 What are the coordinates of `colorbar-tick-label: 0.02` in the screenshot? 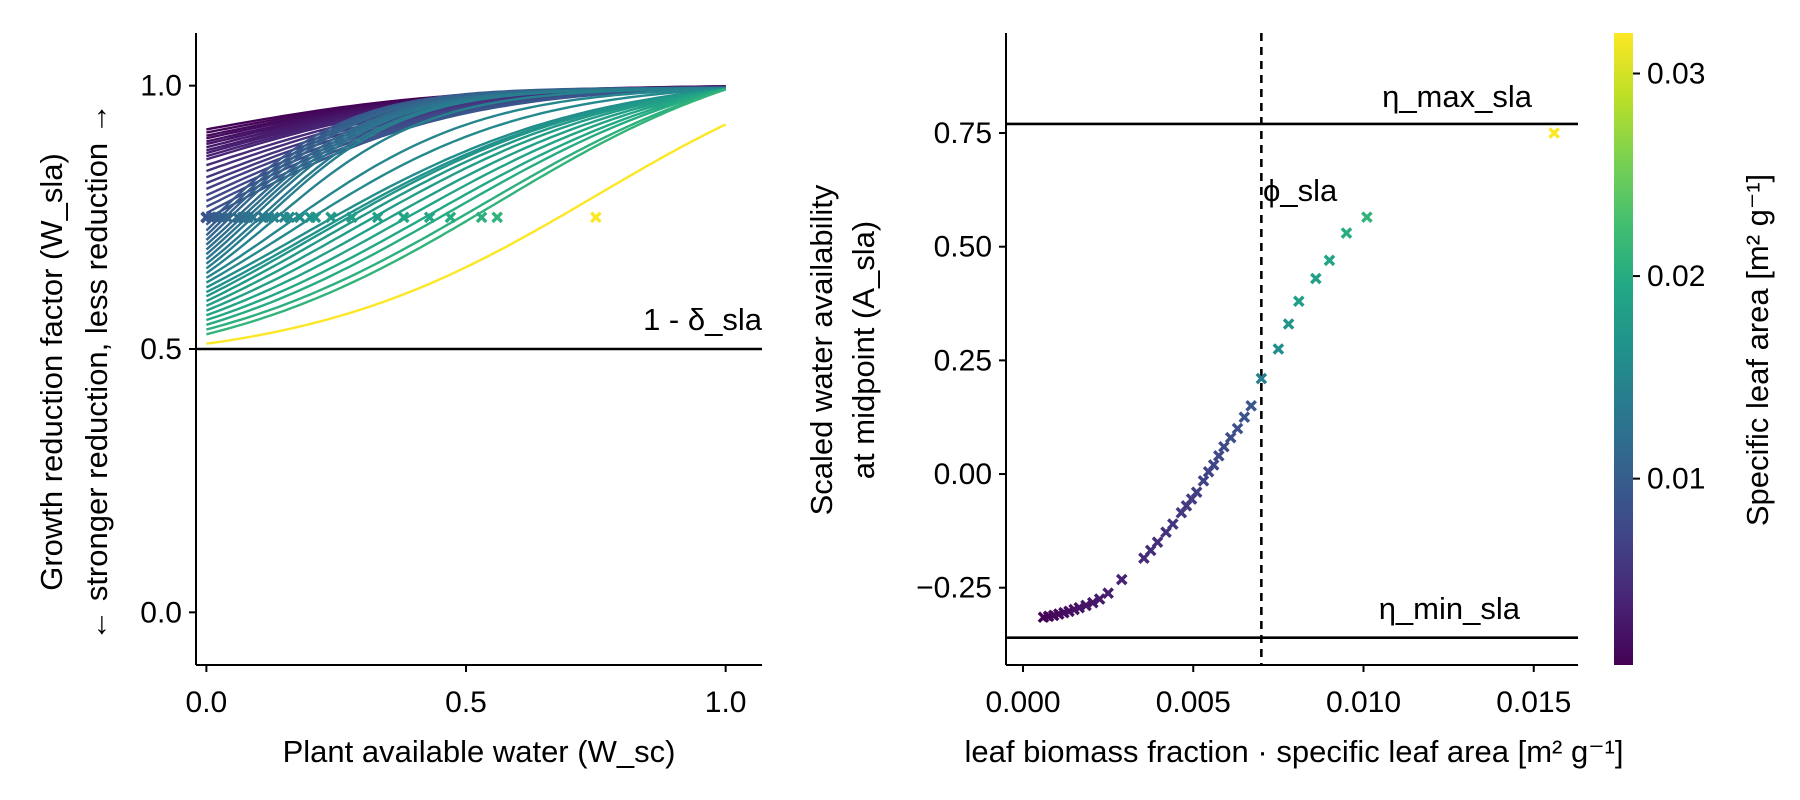 It's located at (1676, 276).